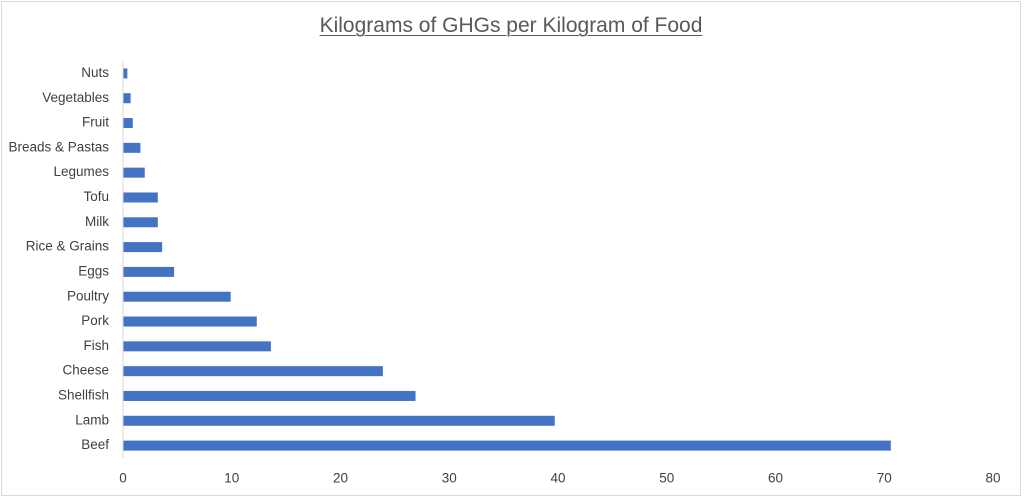  I want to click on category-label: Fish, so click(96, 345).